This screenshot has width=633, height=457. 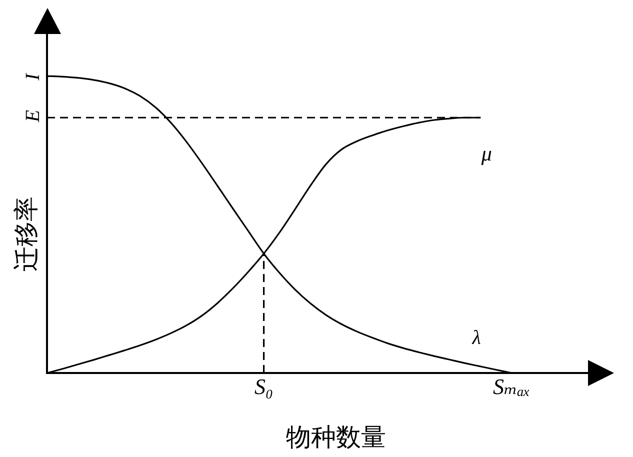 What do you see at coordinates (511, 386) in the screenshot?
I see `x-tick-label: Sₘₐₓ` at bounding box center [511, 386].